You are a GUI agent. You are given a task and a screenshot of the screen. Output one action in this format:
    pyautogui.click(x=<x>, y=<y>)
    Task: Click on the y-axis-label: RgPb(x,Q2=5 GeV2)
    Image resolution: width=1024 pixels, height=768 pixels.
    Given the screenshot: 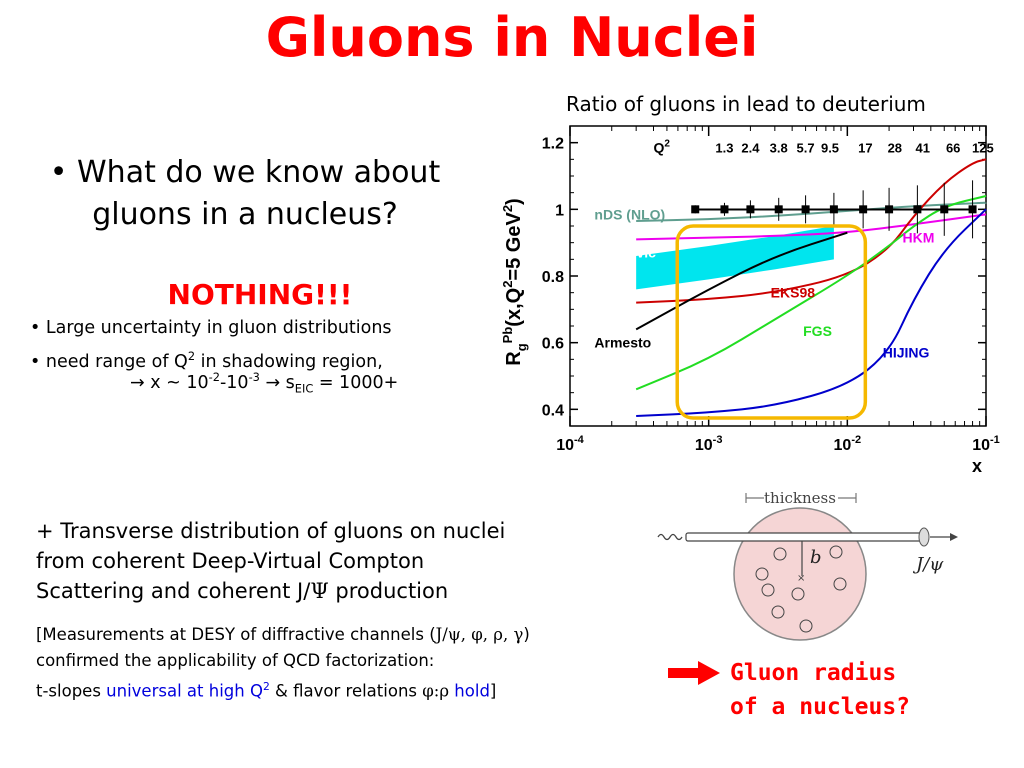 What is the action you would take?
    pyautogui.click(x=514, y=281)
    